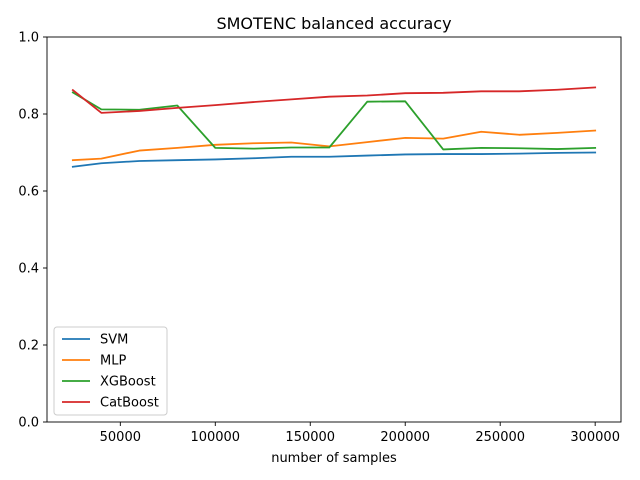 This screenshot has width=640, height=480. I want to click on series-line-svm, so click(334, 159).